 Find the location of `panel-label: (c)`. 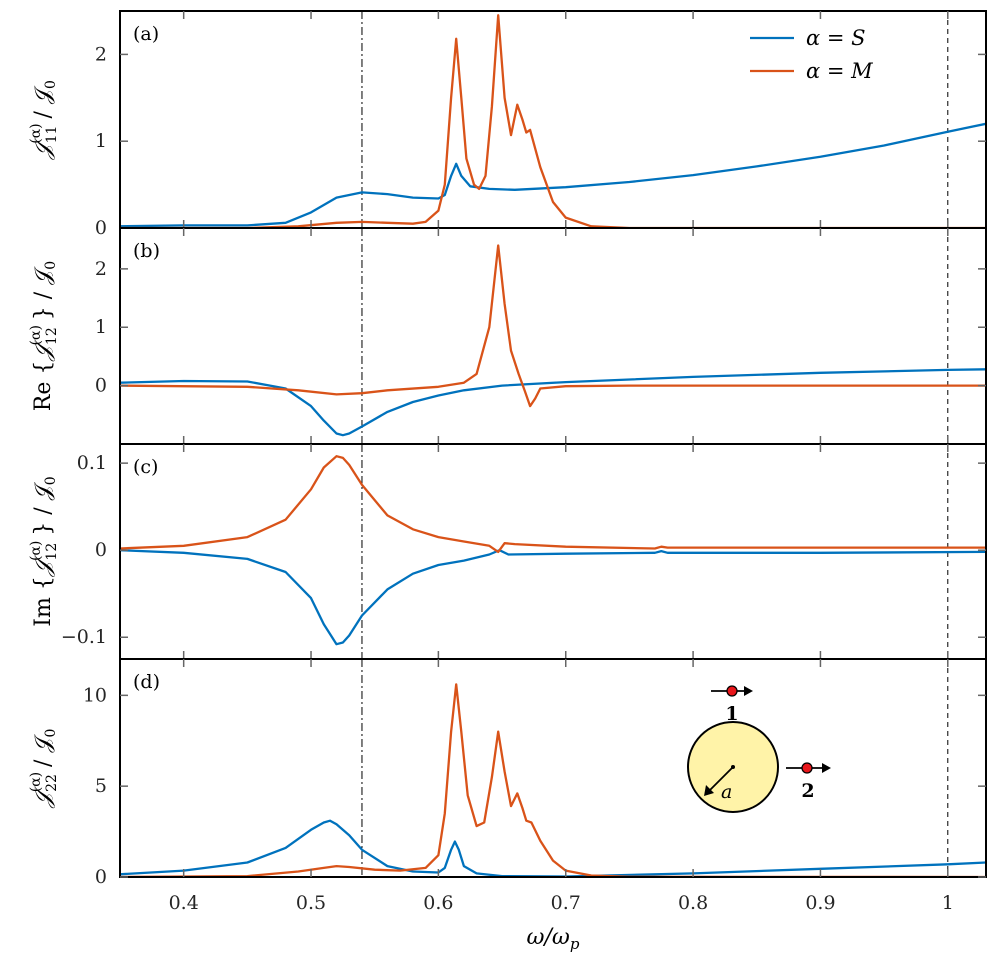

panel-label: (c) is located at coordinates (145, 467).